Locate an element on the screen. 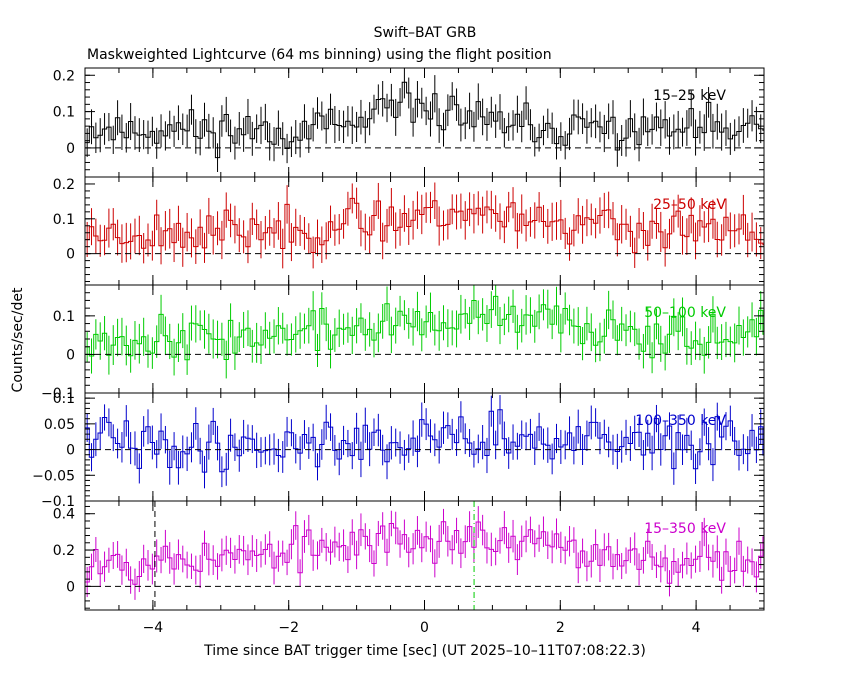 The image size is (850, 680). y-tick-label: −0.05 is located at coordinates (53, 476).